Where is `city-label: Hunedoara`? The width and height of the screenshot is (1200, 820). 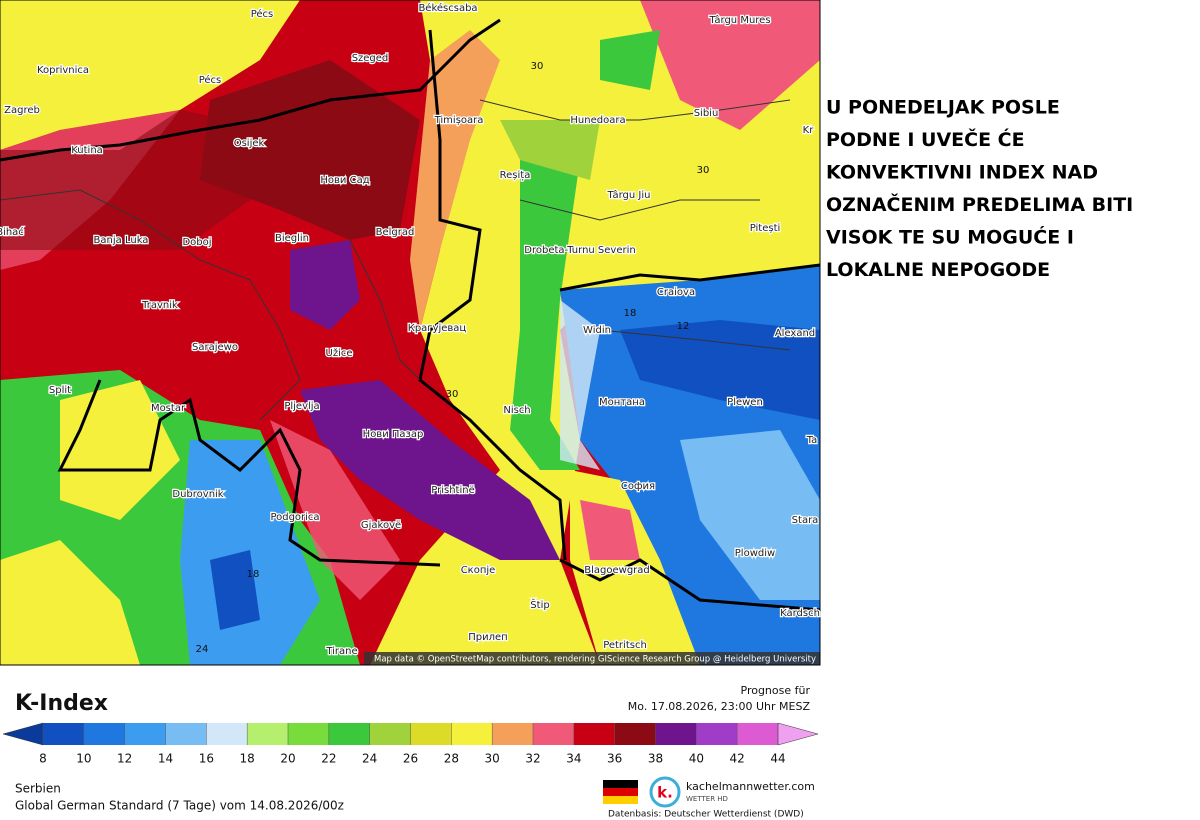 city-label: Hunedoara is located at coordinates (597, 120).